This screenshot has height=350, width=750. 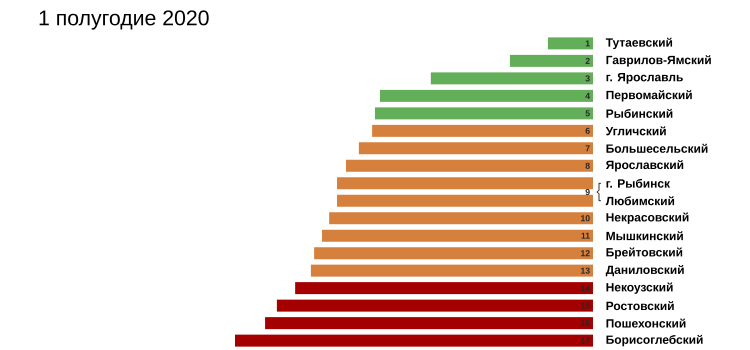 I want to click on annotation: 14, so click(x=585, y=288).